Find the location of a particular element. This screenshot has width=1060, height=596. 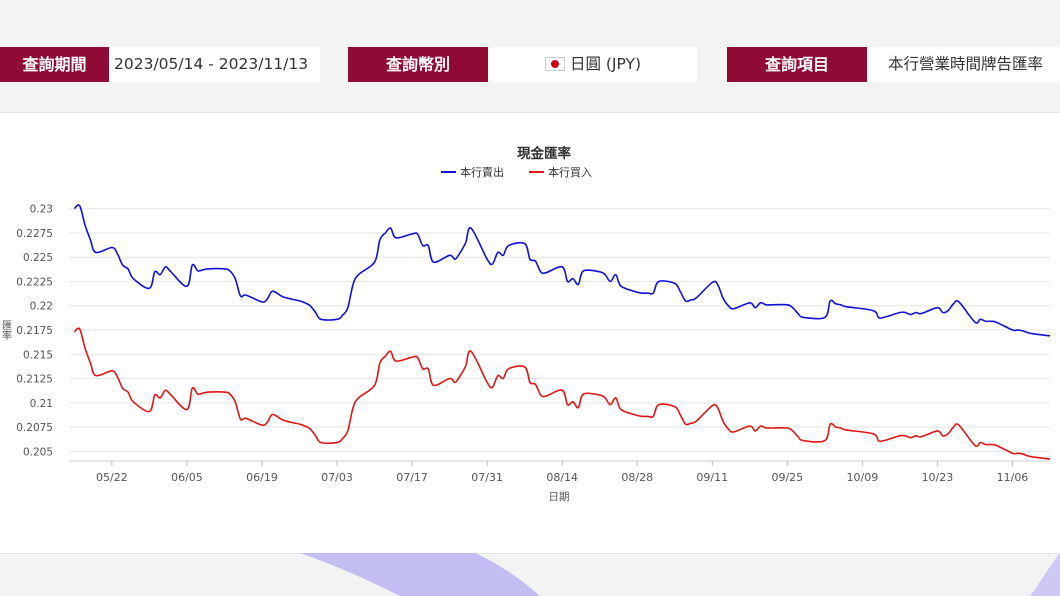

x-tick-label: 06/05 is located at coordinates (187, 477).